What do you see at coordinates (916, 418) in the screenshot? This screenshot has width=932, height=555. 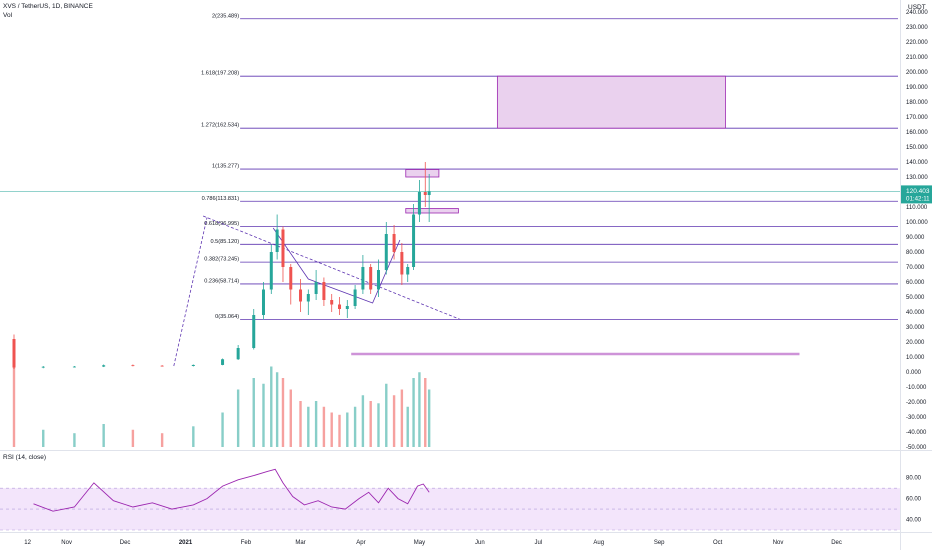 I see `price-tick-27: -30.000` at bounding box center [916, 418].